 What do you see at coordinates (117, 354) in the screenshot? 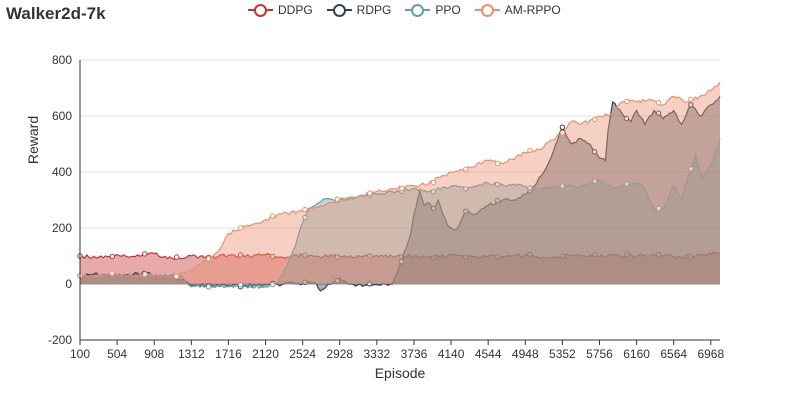
I see `x-tick-label: 504` at bounding box center [117, 354].